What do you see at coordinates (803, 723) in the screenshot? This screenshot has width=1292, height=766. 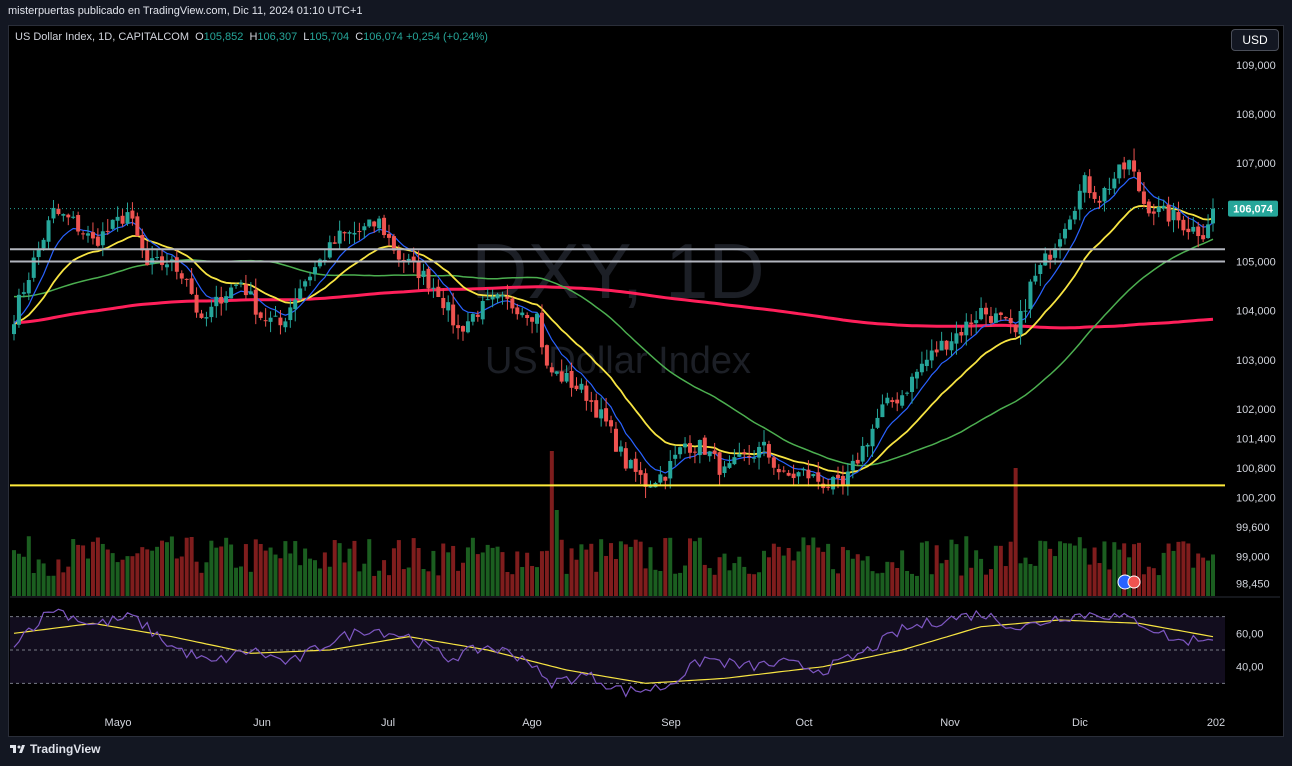 I see `time-tick-label: Oct` at bounding box center [803, 723].